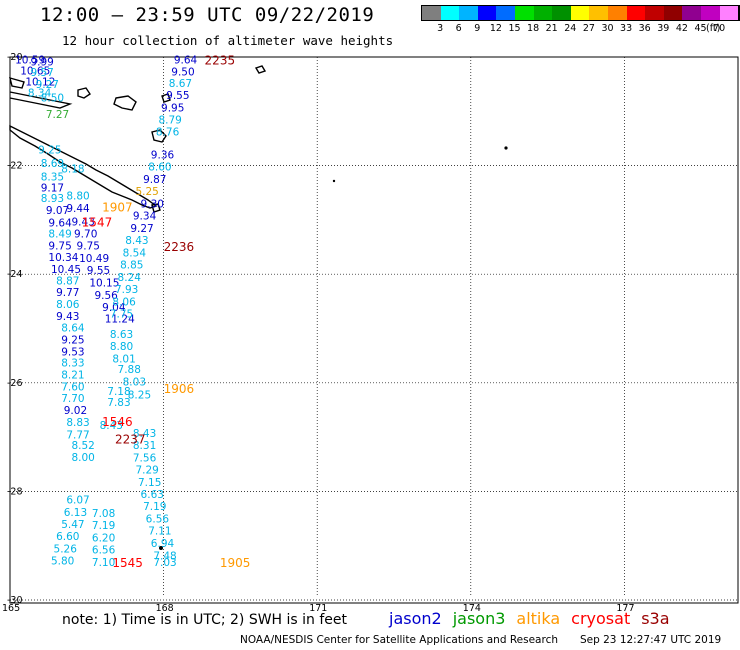  I want to click on wave-height-value: 7.75, so click(121, 314).